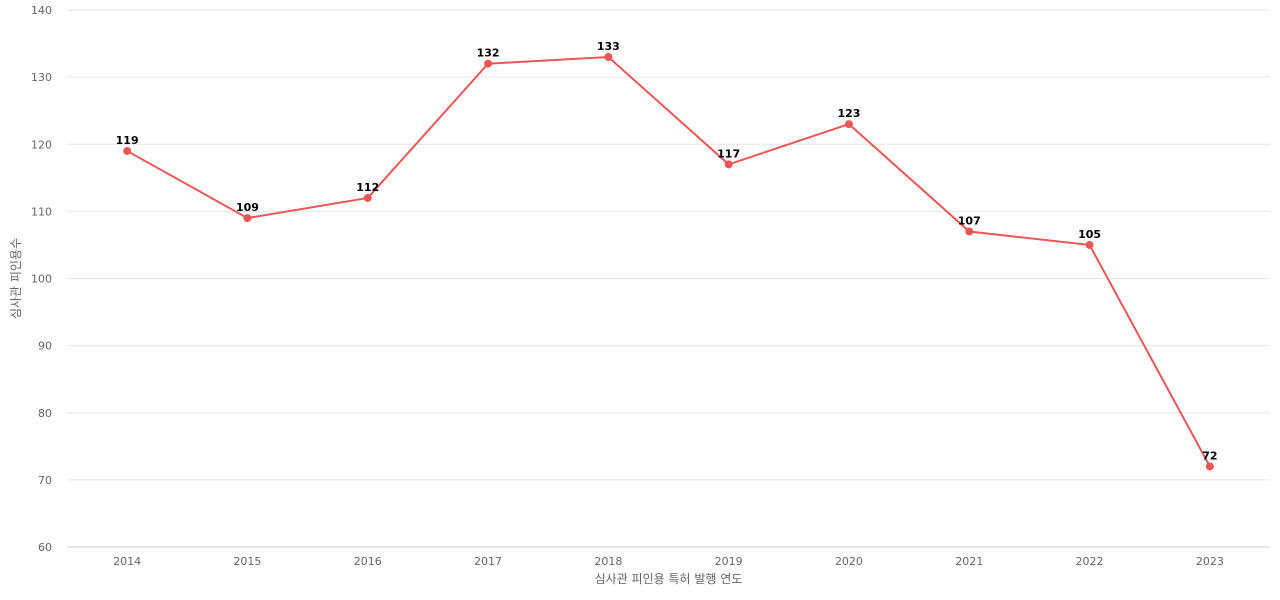 Image resolution: width=1280 pixels, height=600 pixels. What do you see at coordinates (127, 140) in the screenshot?
I see `data-label: 119` at bounding box center [127, 140].